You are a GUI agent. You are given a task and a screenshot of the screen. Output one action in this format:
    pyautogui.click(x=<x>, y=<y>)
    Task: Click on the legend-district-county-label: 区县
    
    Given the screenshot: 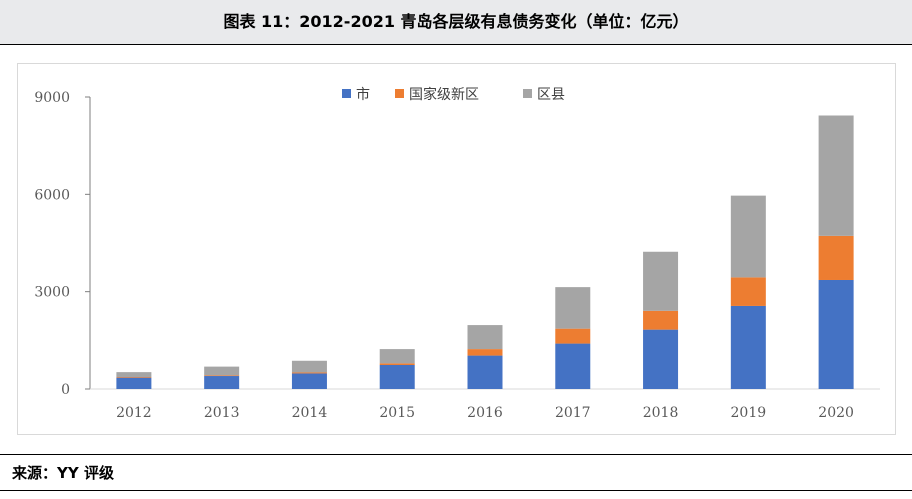 What is the action you would take?
    pyautogui.click(x=551, y=95)
    